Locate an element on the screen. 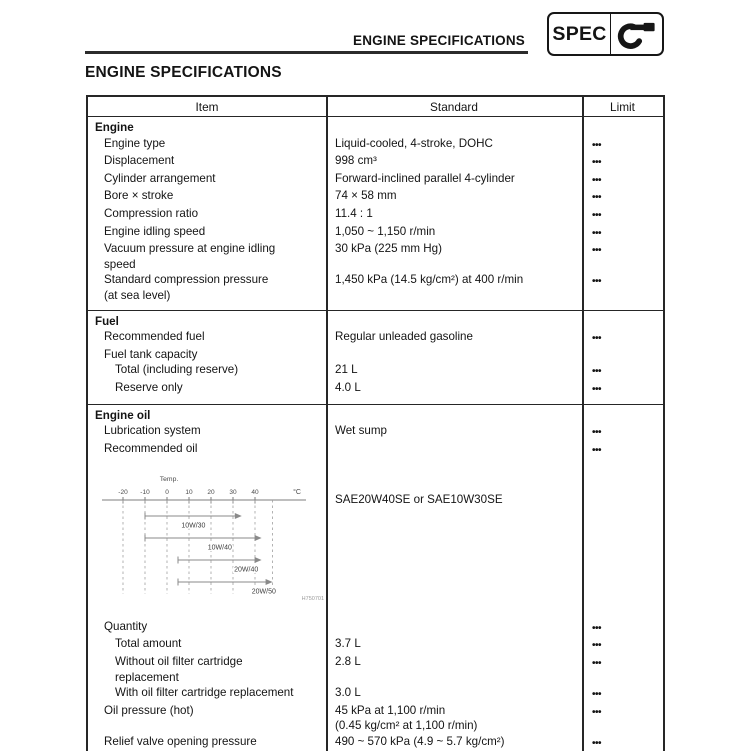  standard-cell: Forward-inclined parallel 4-cylinder is located at coordinates (425, 178).